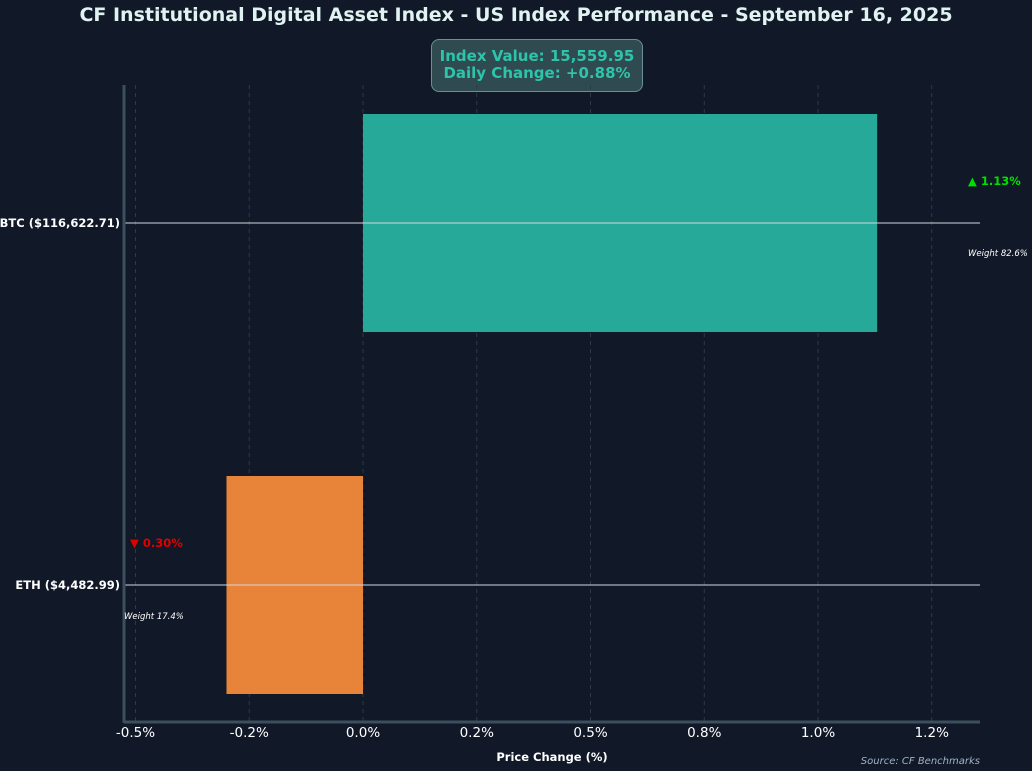  I want to click on x-tick-label: -0.2%, so click(249, 733).